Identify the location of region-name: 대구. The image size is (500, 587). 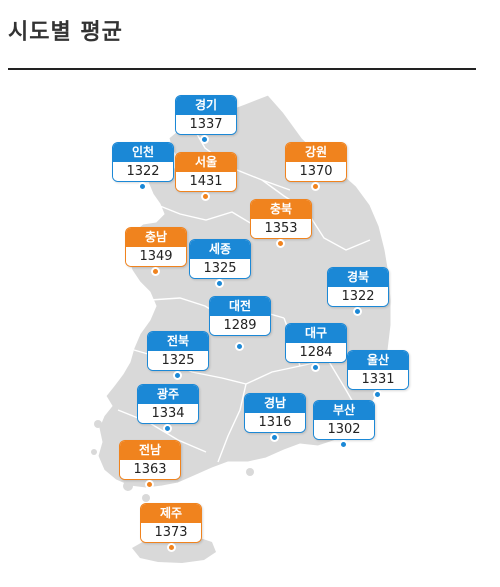
(316, 333).